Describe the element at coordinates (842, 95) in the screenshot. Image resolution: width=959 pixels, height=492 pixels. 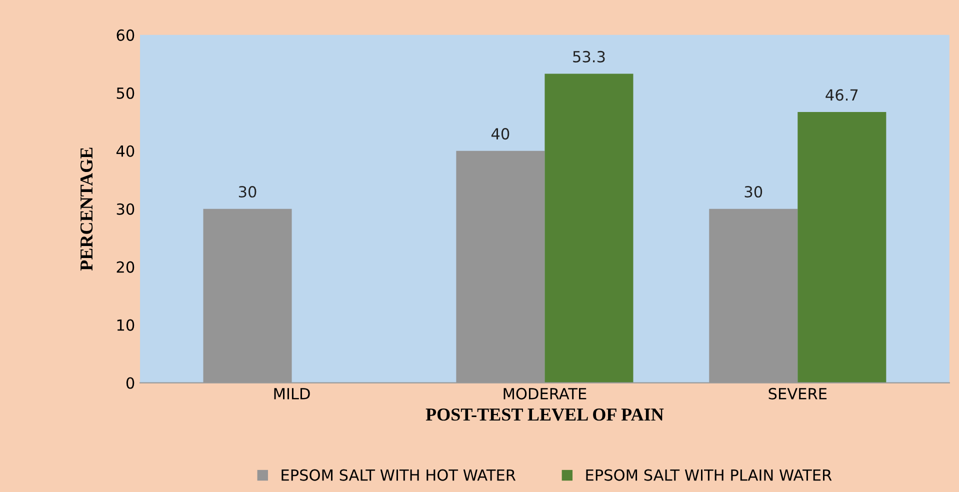
I see `data-label: 46.7` at that location.